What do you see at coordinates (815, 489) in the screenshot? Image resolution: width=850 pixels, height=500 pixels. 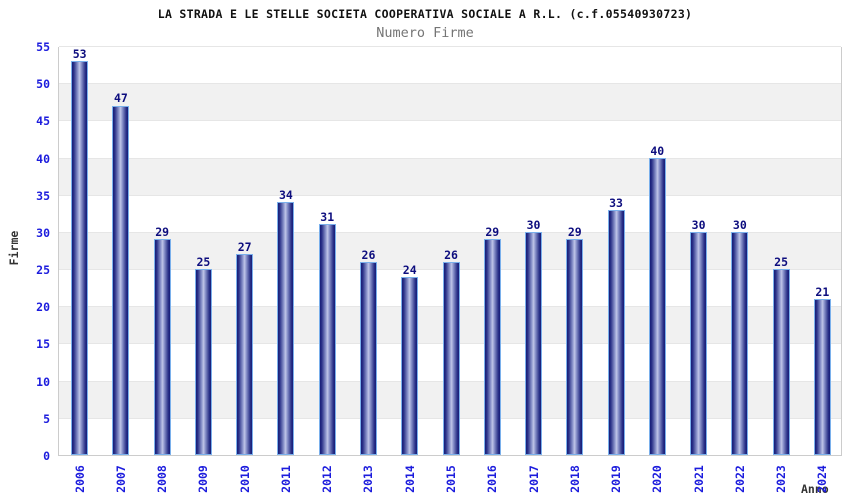 I see `x-axis-title: Anno` at bounding box center [815, 489].